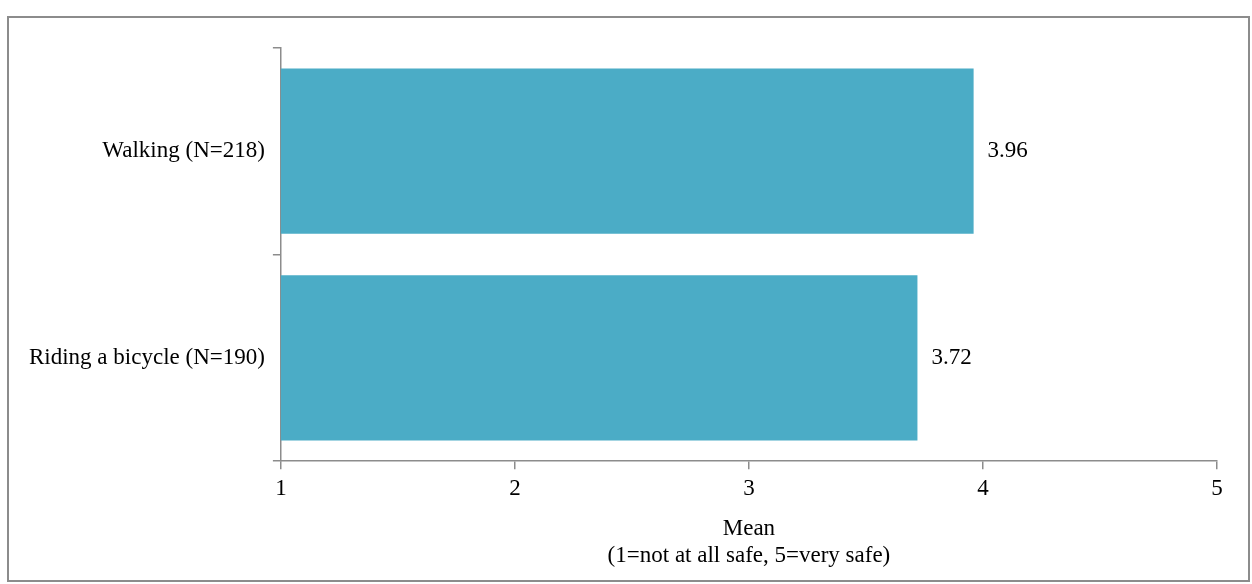 This screenshot has height=584, width=1252. I want to click on y-tick-label: Walking (N=218), so click(183, 150).